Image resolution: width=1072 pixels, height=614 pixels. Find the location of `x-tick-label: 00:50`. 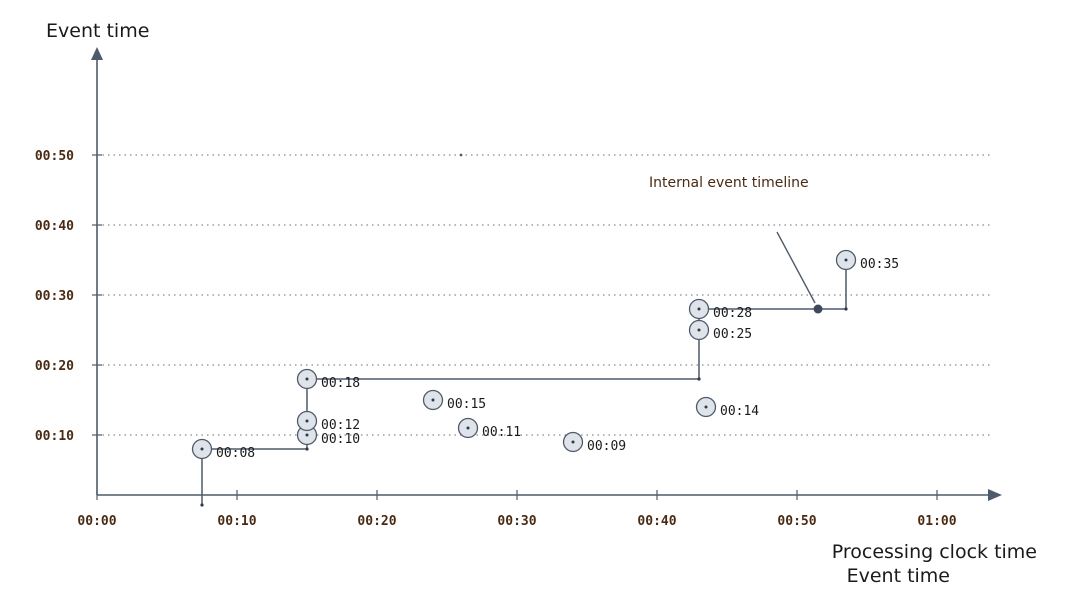

x-tick-label: 00:50 is located at coordinates (796, 521).